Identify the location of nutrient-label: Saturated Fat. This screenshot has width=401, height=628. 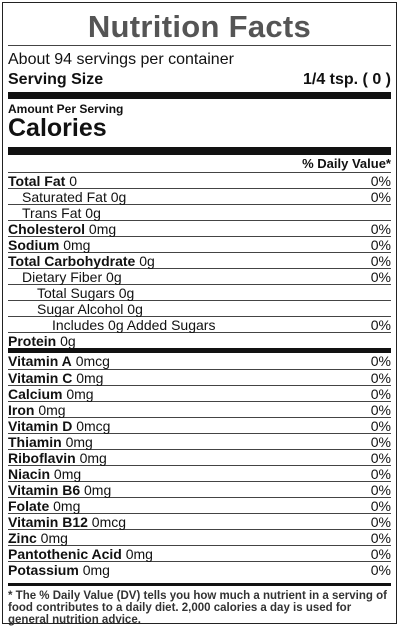
(64, 196).